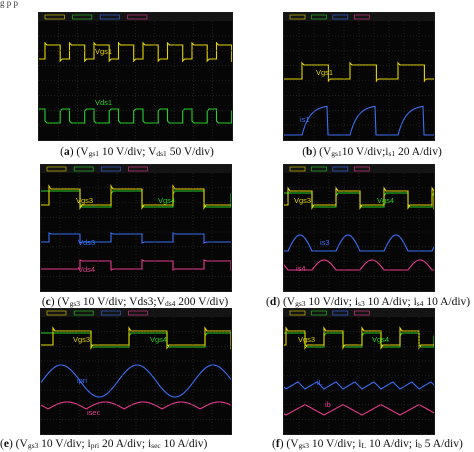 The height and width of the screenshot is (452, 474). Describe the element at coordinates (301, 268) in the screenshot. I see `trace-label-is4: is4` at that location.